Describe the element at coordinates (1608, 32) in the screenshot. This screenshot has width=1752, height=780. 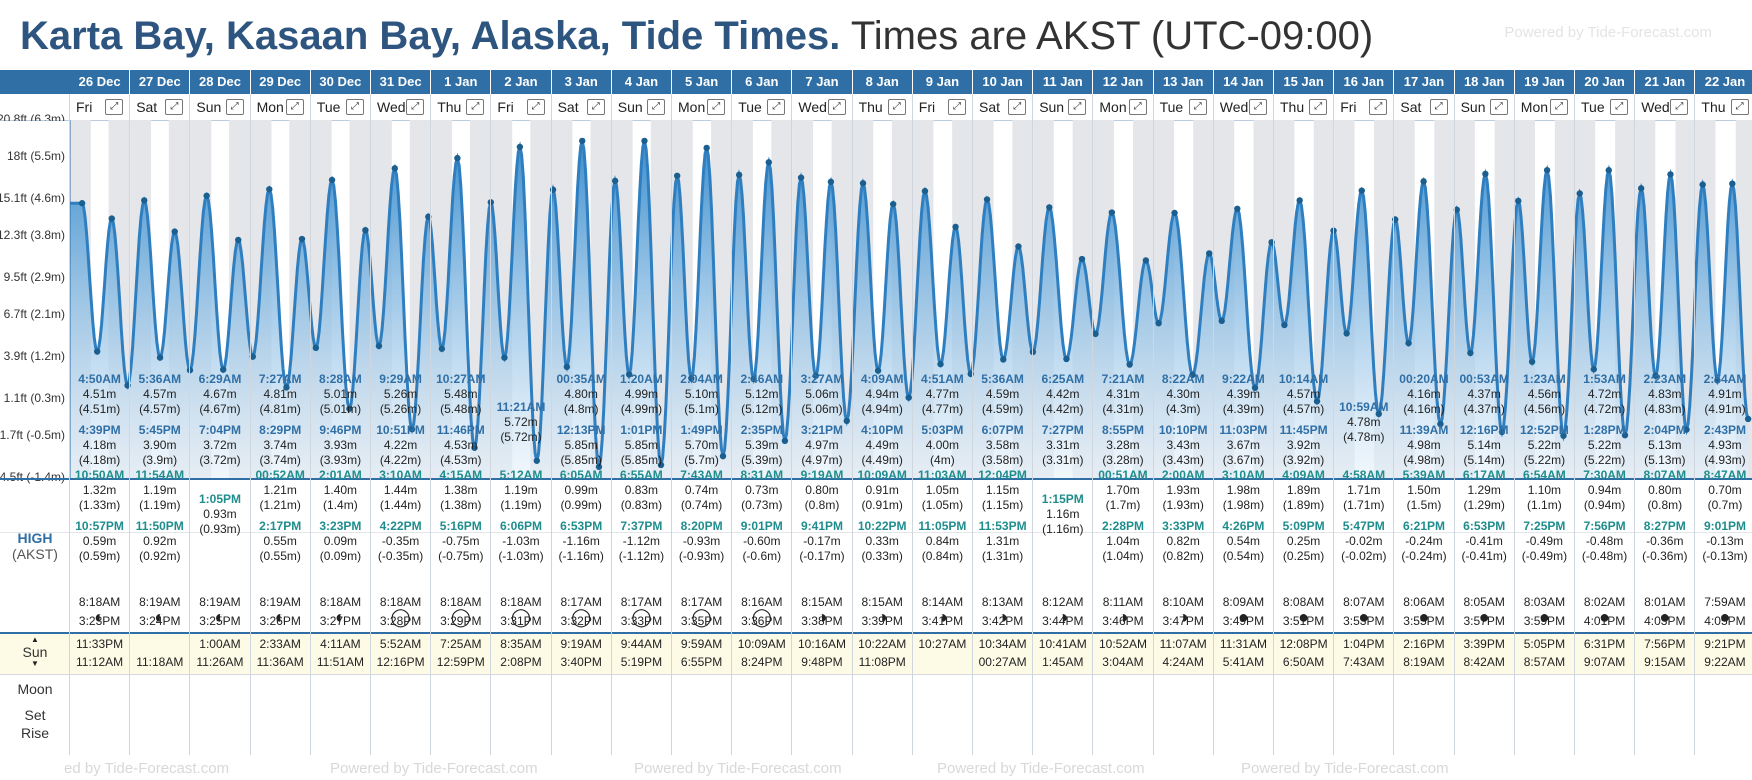
I see `powered-by-top: Powered by Tide-Forecast.com` at that location.